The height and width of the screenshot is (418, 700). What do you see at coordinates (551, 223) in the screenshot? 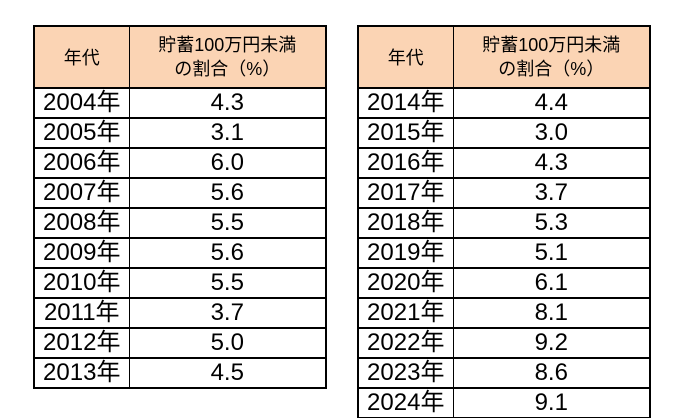
I see `value-cell: 5.3` at bounding box center [551, 223].